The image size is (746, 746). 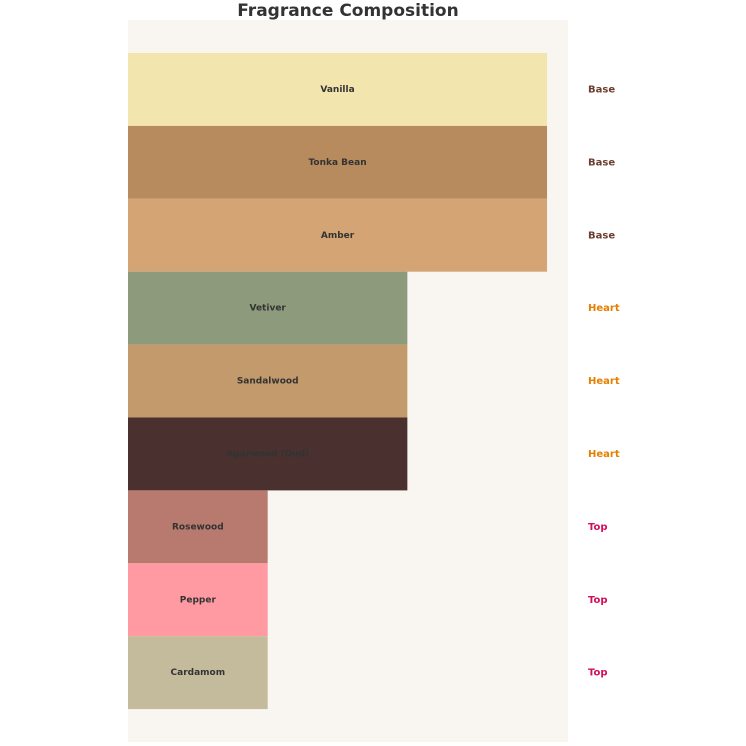 I want to click on chart-title: Fragrance Composition, so click(x=347, y=11).